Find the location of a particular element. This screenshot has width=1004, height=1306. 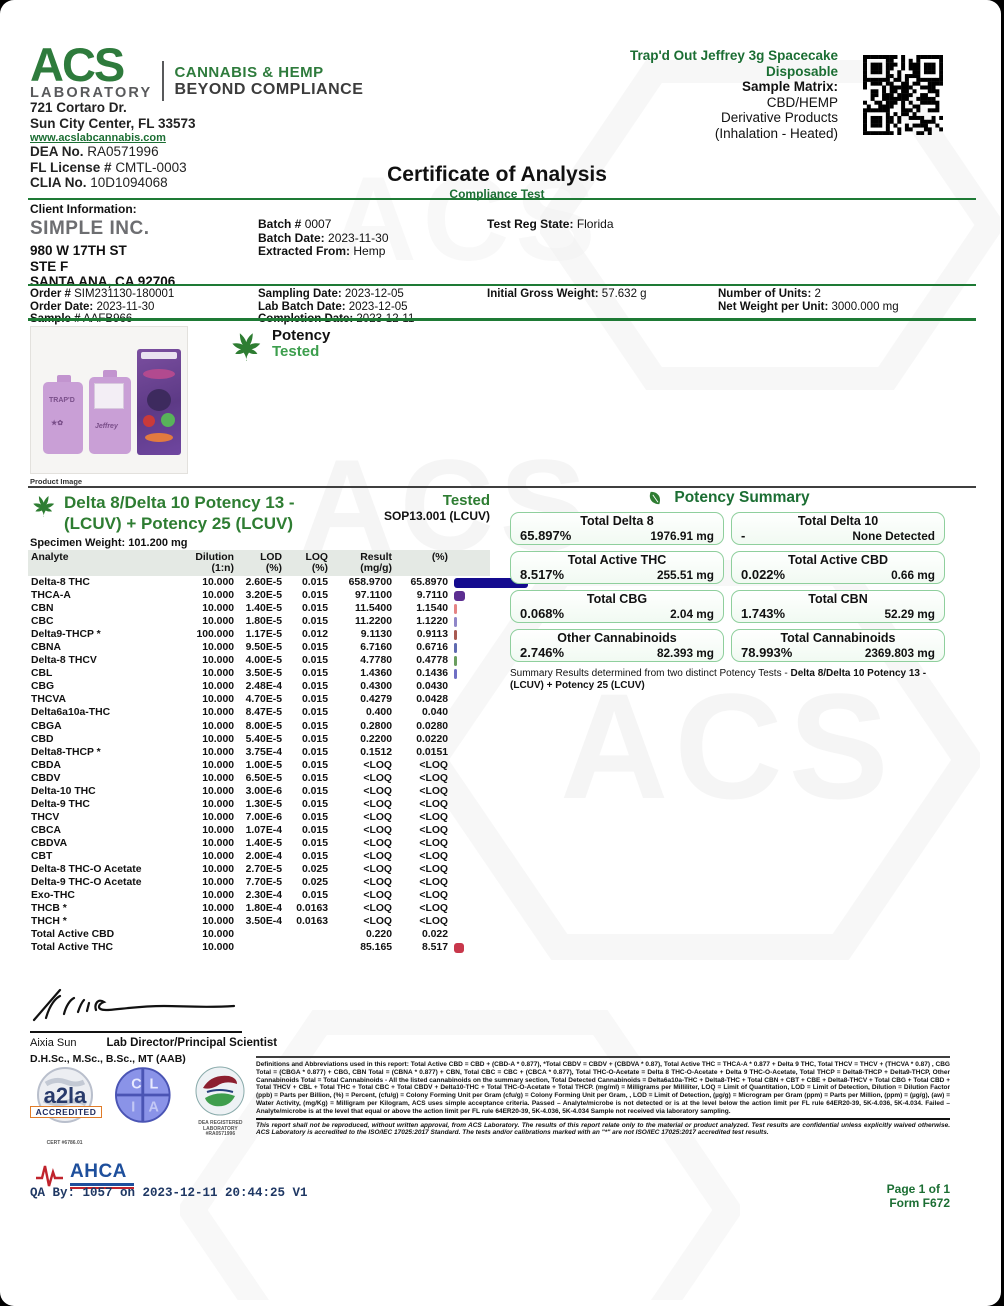

summary-box: Total CBG 0.068% 2.04 mg is located at coordinates (617, 606).